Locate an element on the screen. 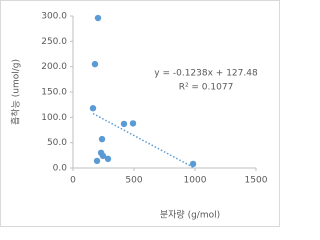 This screenshot has height=240, width=320. y-tick-label: 0.0 is located at coordinates (60, 169).